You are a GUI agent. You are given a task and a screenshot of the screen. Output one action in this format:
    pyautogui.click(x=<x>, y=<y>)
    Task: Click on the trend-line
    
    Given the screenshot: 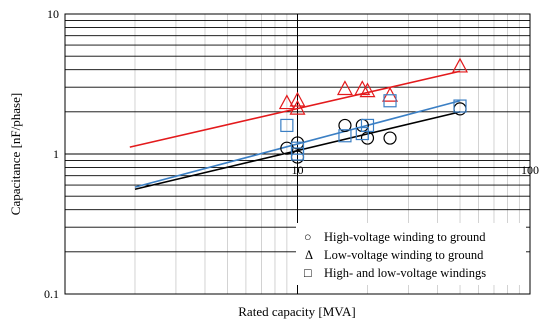 What is the action you would take?
    pyautogui.click(x=295, y=109)
    